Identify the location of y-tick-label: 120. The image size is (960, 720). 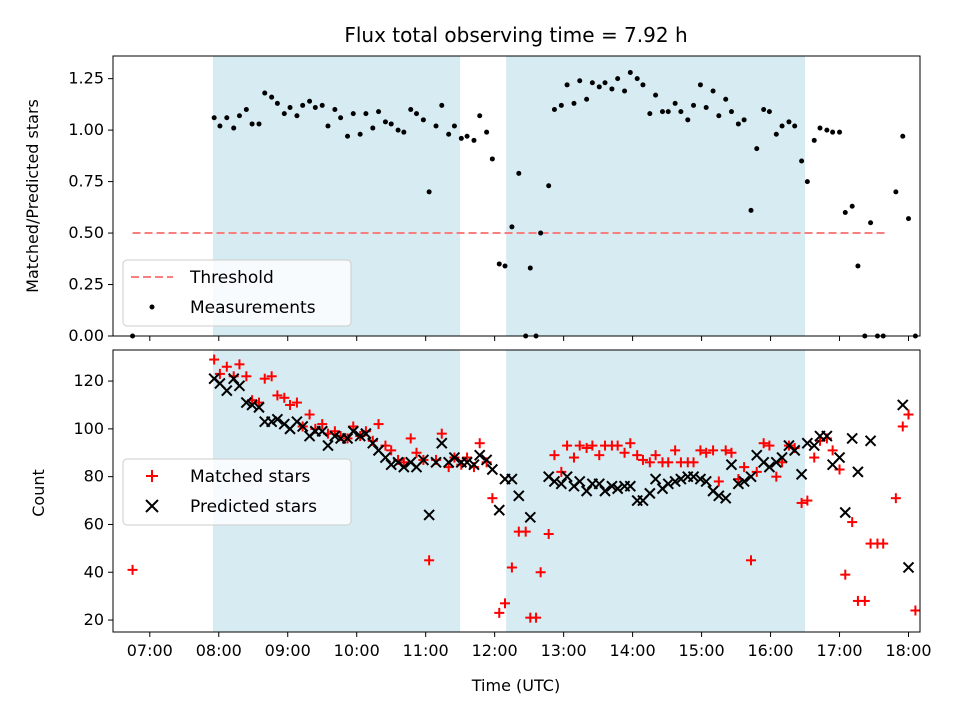
(88, 380).